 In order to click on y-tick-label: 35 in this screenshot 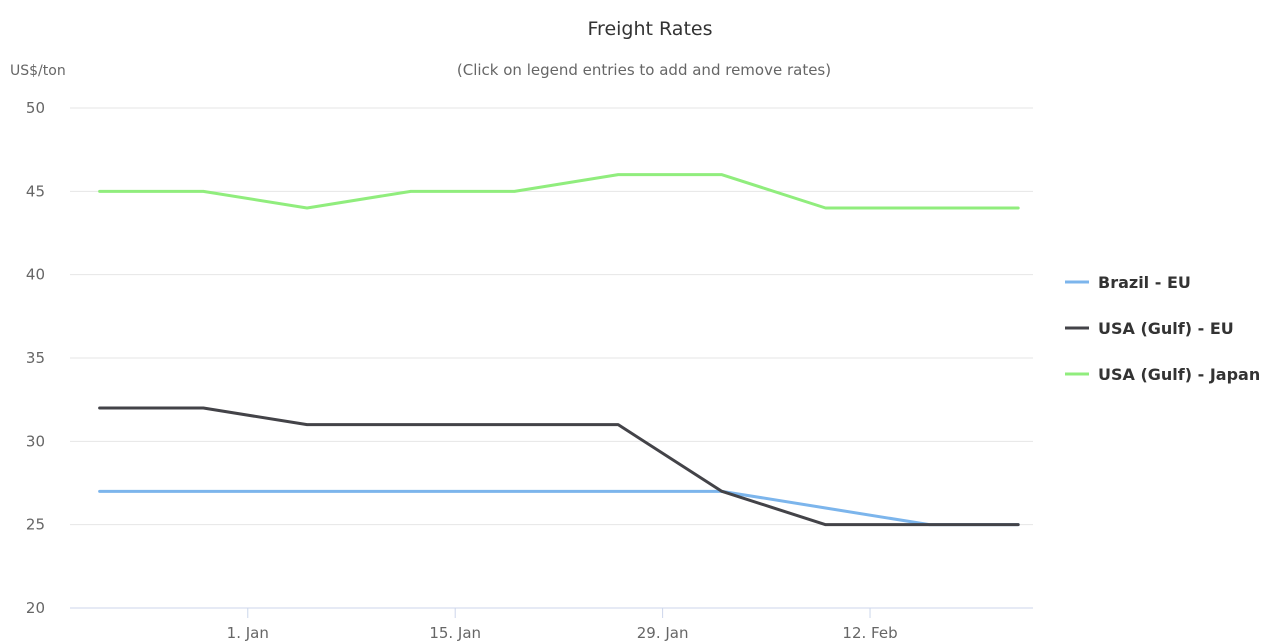, I will do `click(35, 358)`.